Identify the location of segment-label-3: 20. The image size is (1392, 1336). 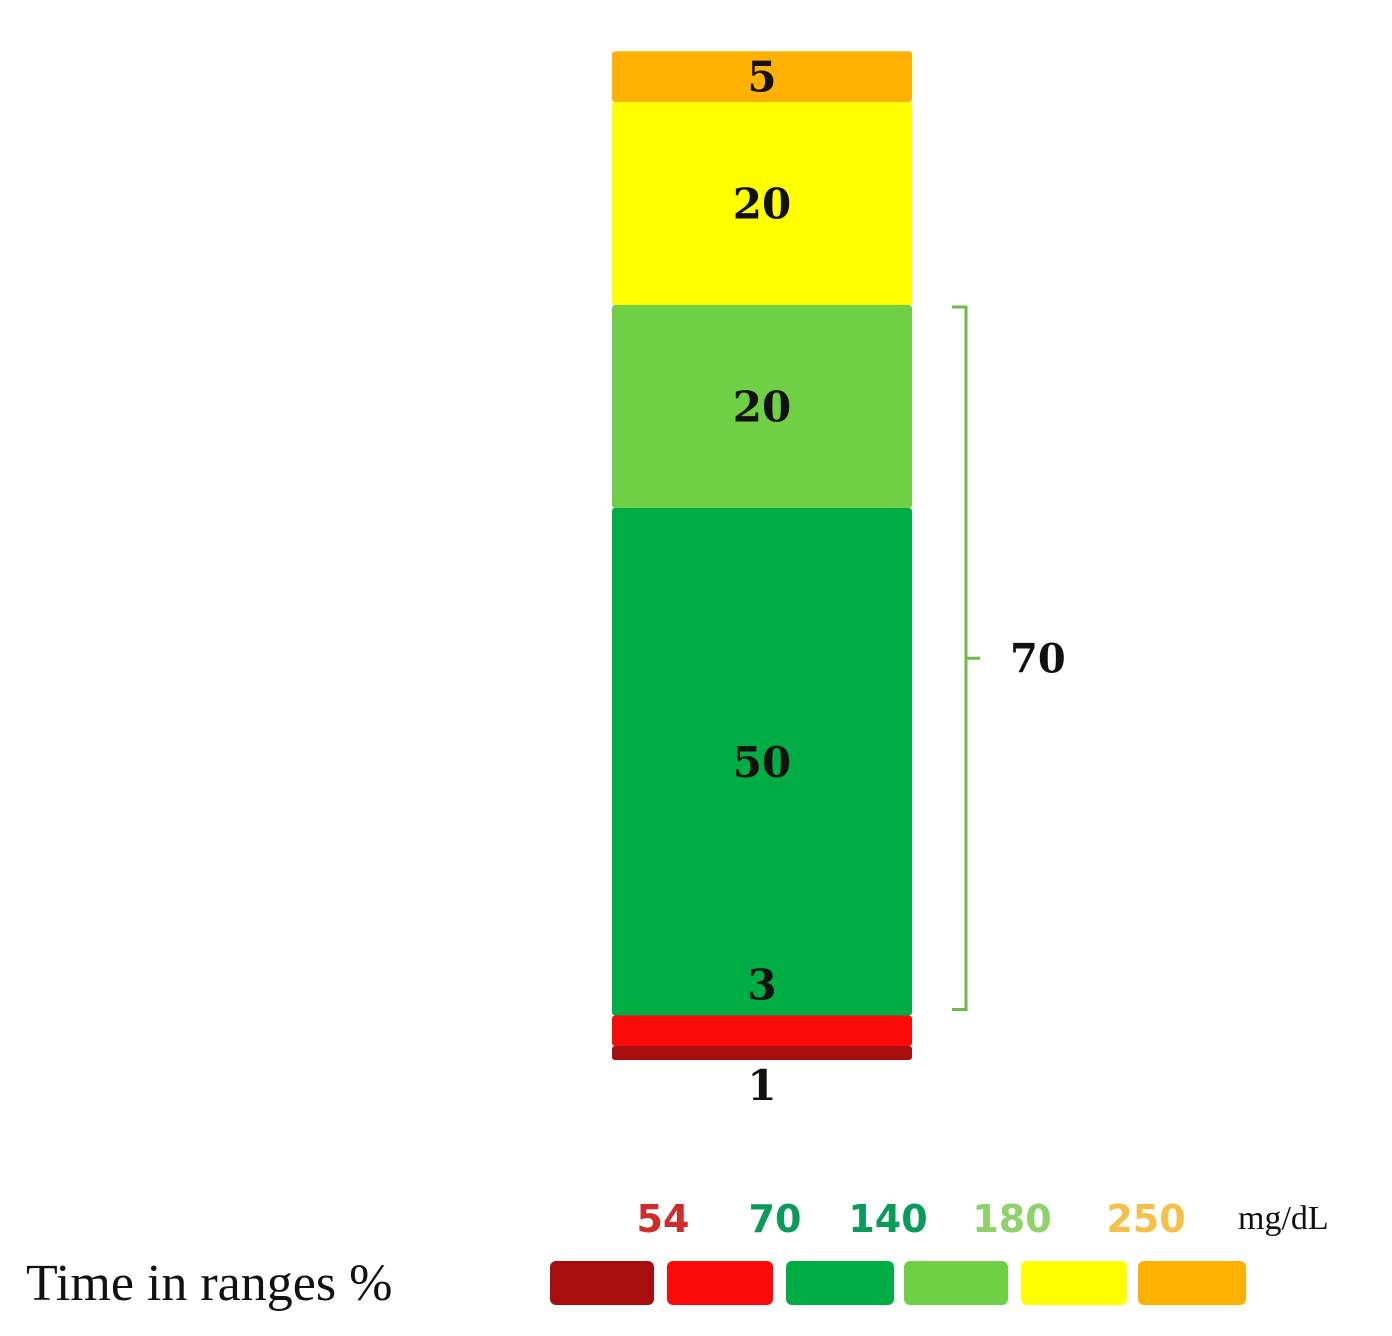
(762, 407).